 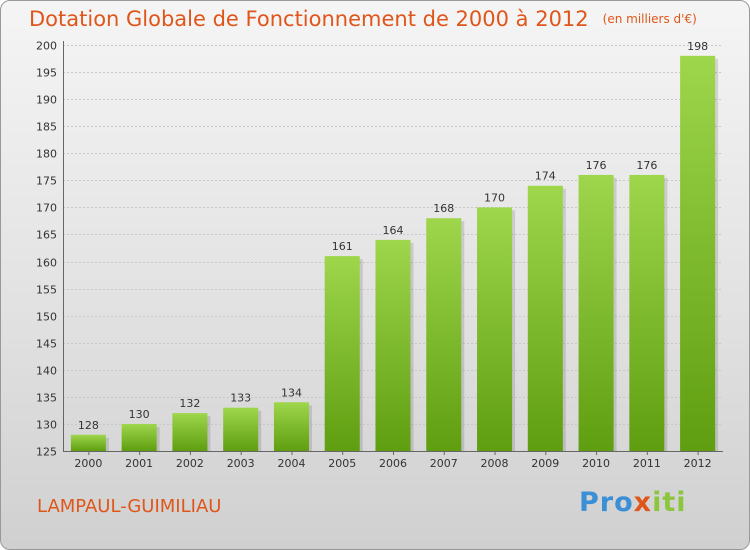 What do you see at coordinates (190, 432) in the screenshot?
I see `bar-2002` at bounding box center [190, 432].